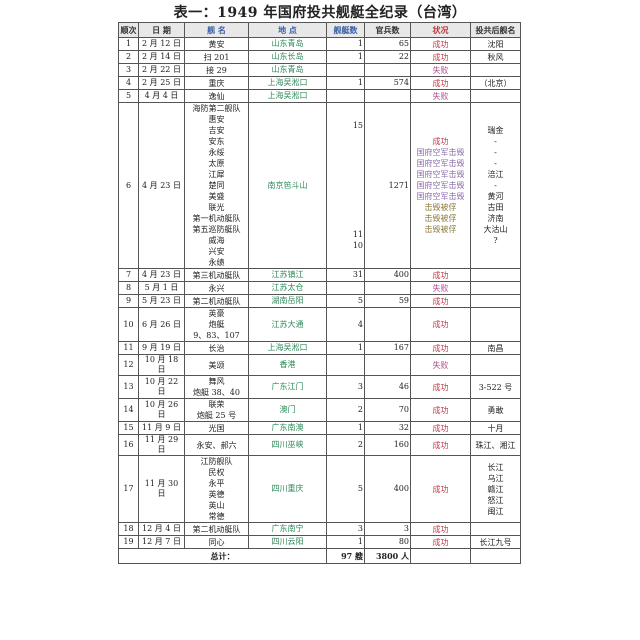 The width and height of the screenshot is (640, 640). What do you see at coordinates (495, 542) in the screenshot?
I see `row-after-name-line: 长江九号` at bounding box center [495, 542].